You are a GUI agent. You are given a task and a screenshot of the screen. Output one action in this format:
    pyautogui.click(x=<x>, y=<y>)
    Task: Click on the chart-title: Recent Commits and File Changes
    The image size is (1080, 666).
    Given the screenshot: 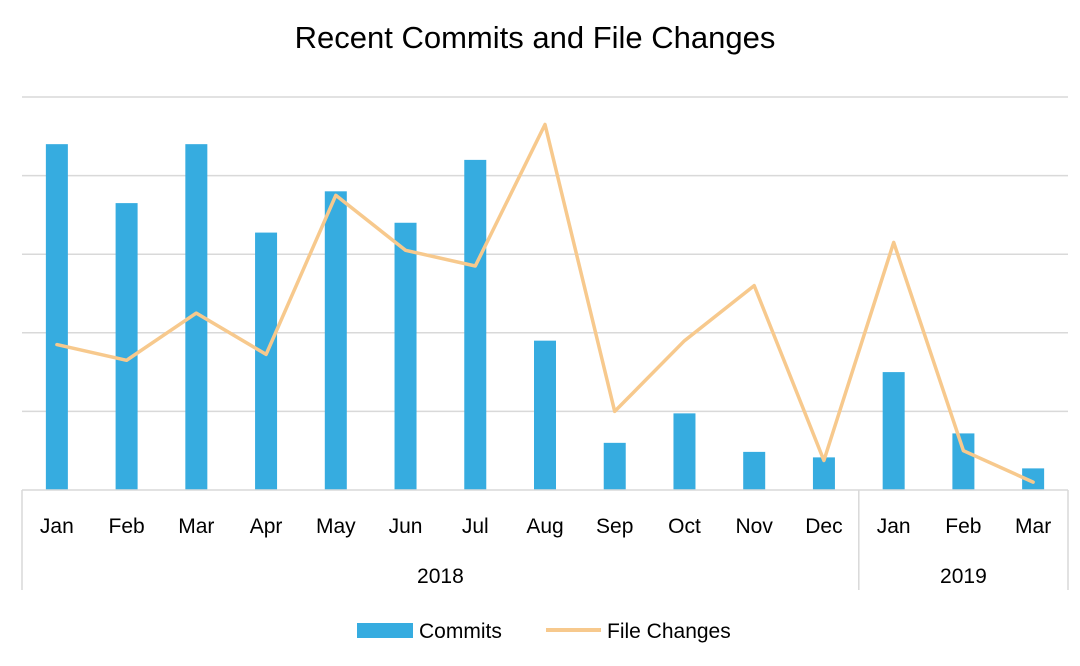 What is the action you would take?
    pyautogui.click(x=535, y=37)
    